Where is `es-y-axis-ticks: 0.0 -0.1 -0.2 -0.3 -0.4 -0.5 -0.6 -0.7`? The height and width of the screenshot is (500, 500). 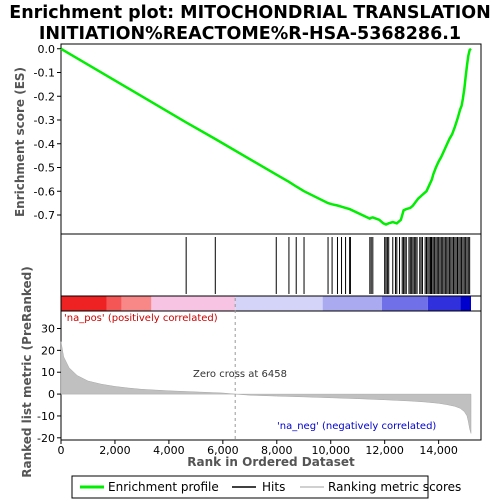
es-y-axis-ticks: 0.0 -0.1 -0.2 -0.3 -0.4 -0.5 -0.6 -0.7 is located at coordinates (47, 132).